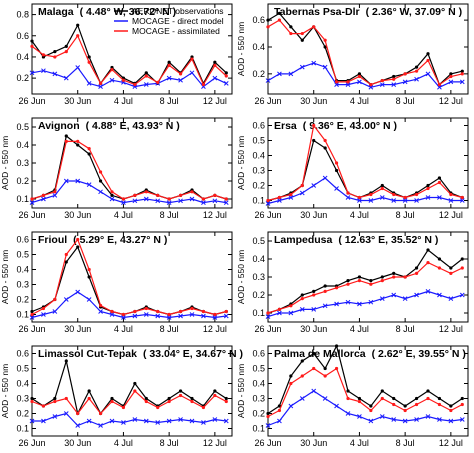 This screenshot has height=453, width=474. I want to click on y-axis-label: AOD - 550 nm, so click(241, 49).